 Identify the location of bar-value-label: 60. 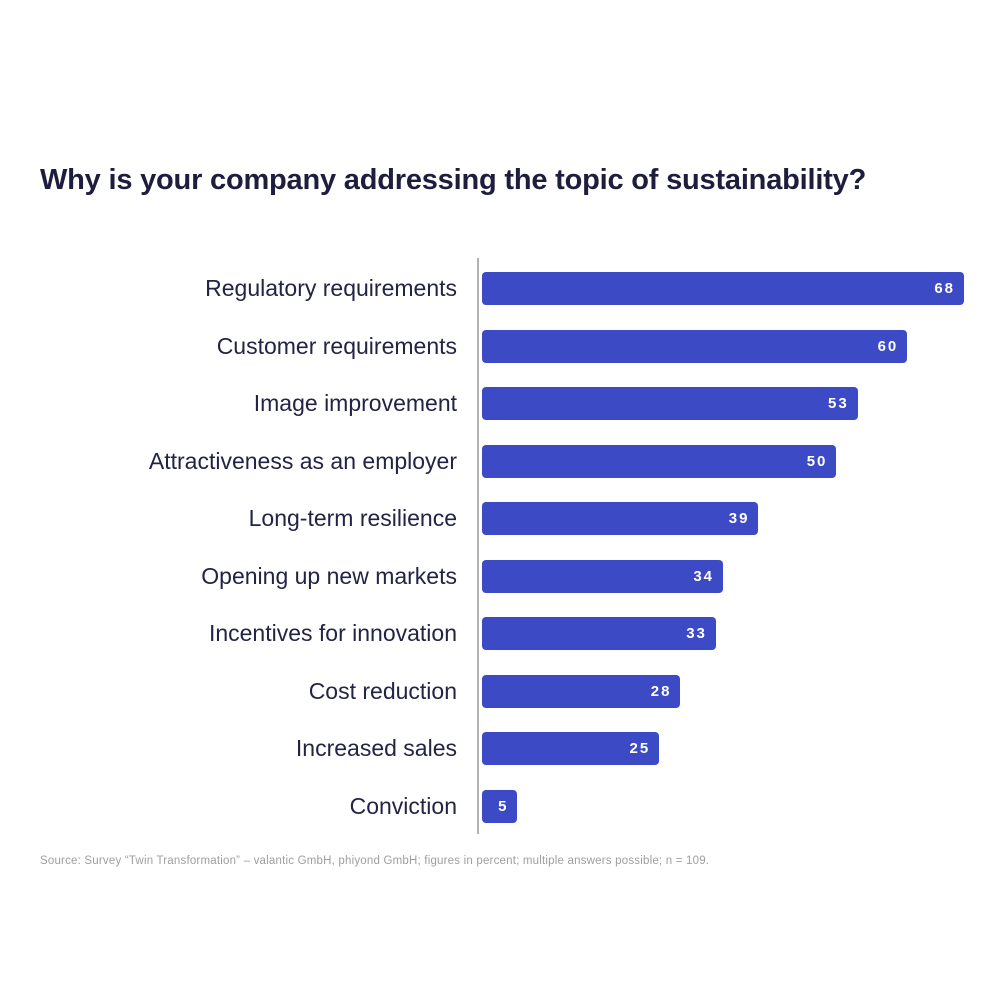
(888, 346).